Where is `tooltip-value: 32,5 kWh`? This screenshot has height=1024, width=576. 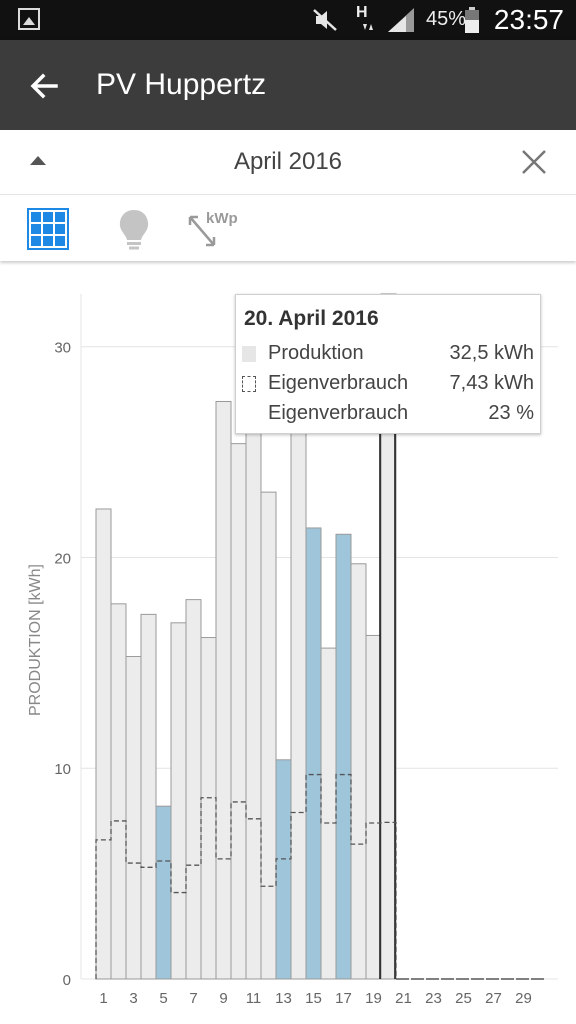
tooltip-value: 32,5 kWh is located at coordinates (491, 353).